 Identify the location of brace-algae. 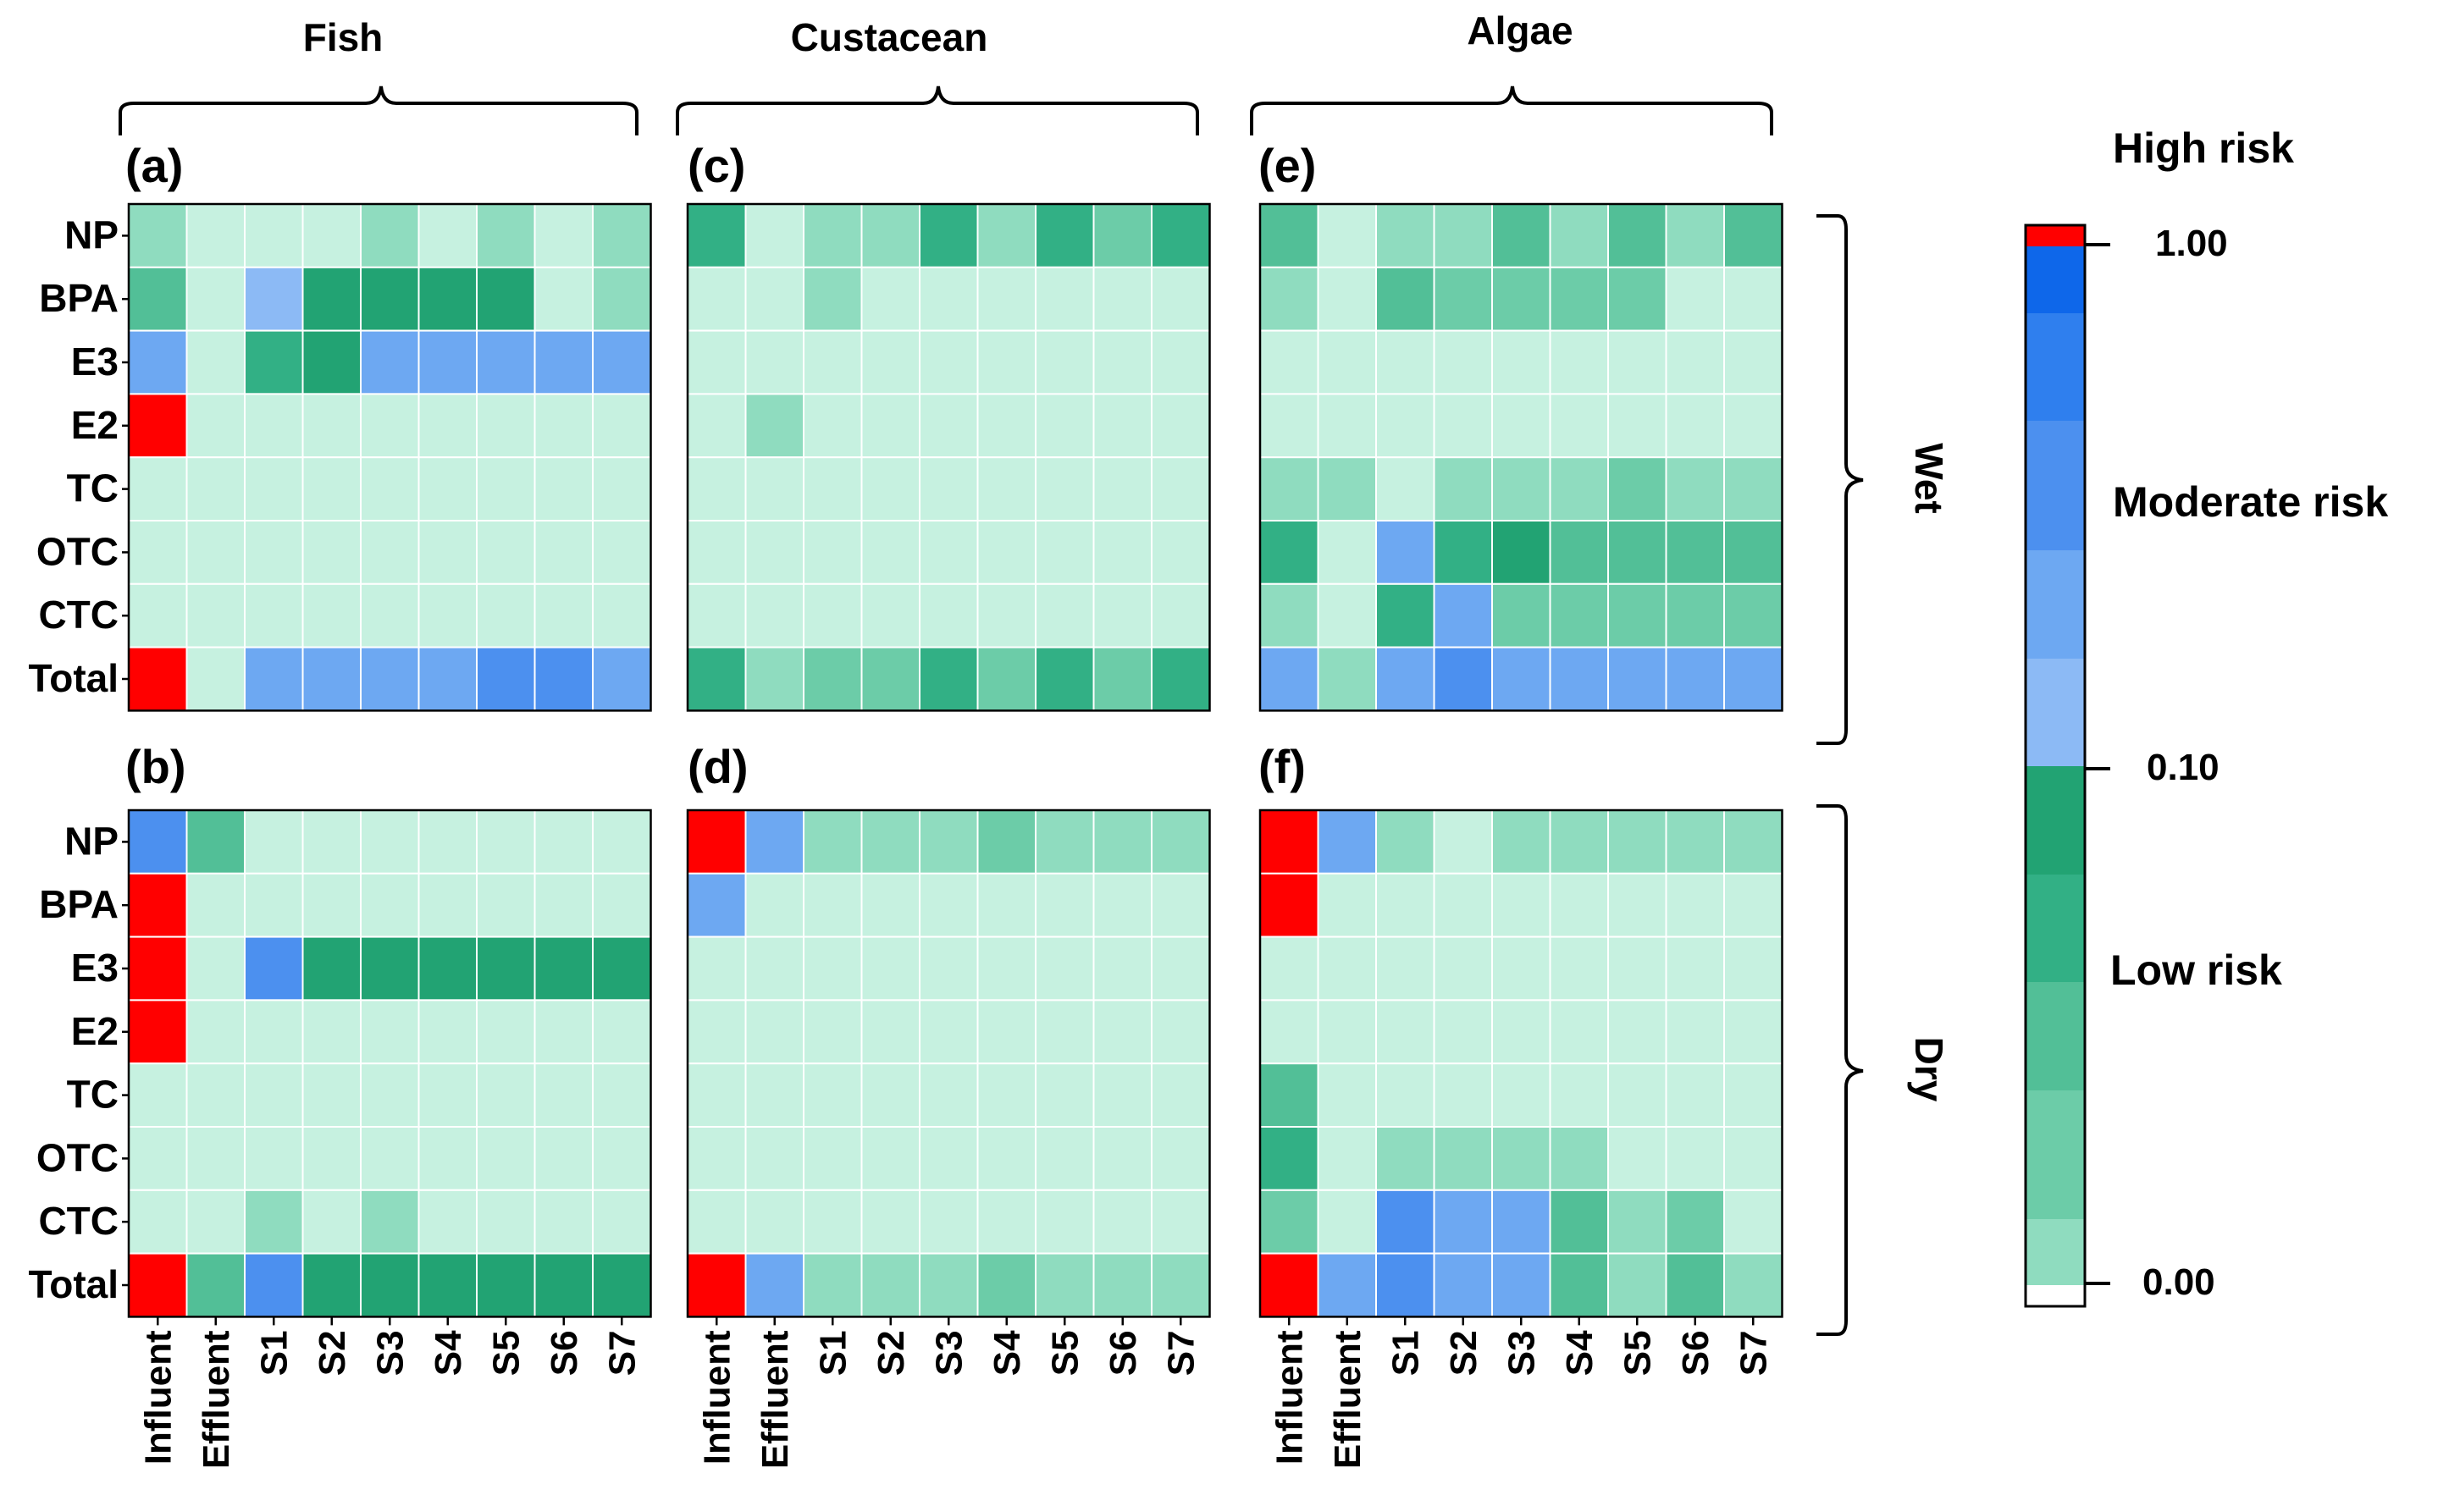
(1511, 110).